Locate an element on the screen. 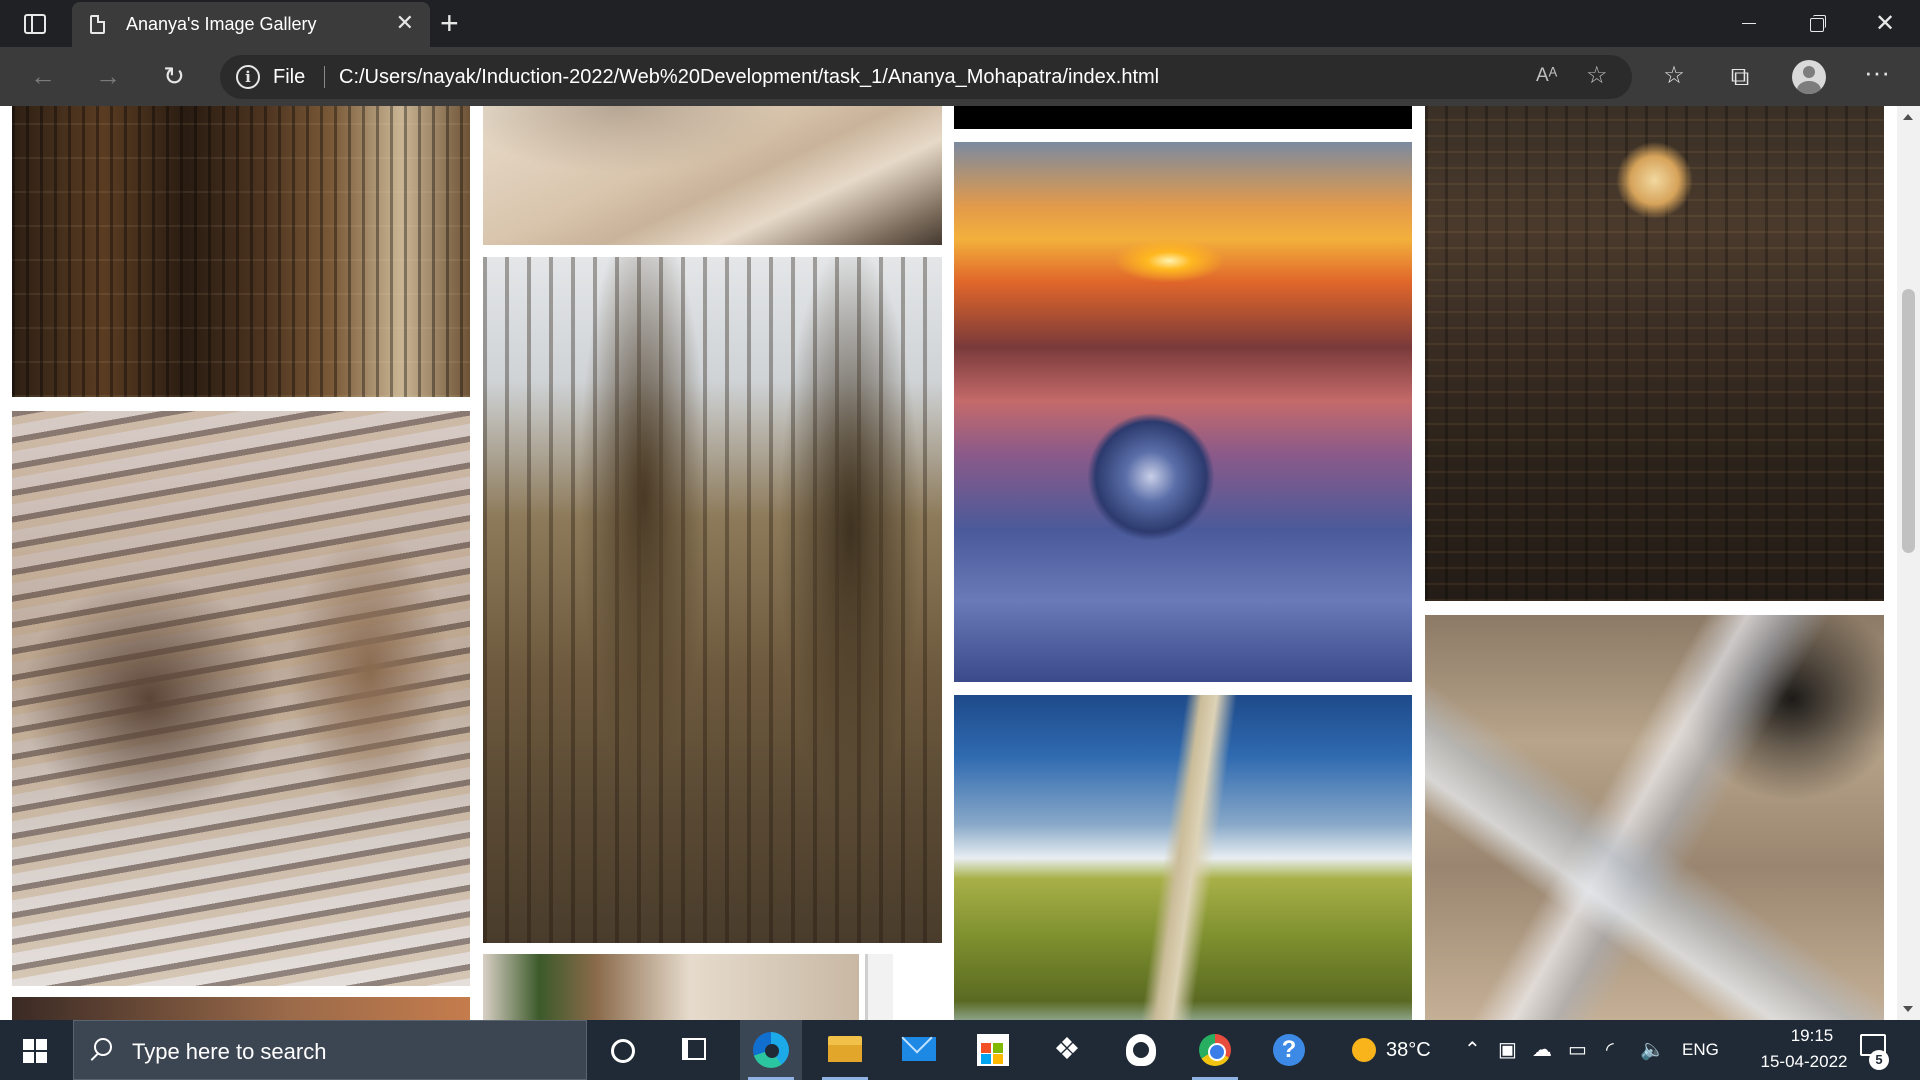  scheme-label: File is located at coordinates (289, 77).